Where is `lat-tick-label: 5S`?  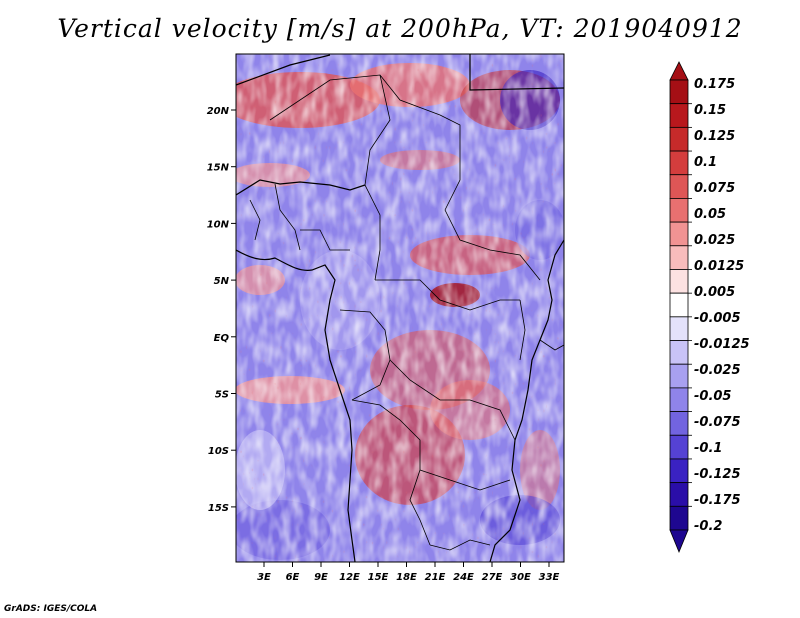
lat-tick-label: 5S is located at coordinates (222, 395).